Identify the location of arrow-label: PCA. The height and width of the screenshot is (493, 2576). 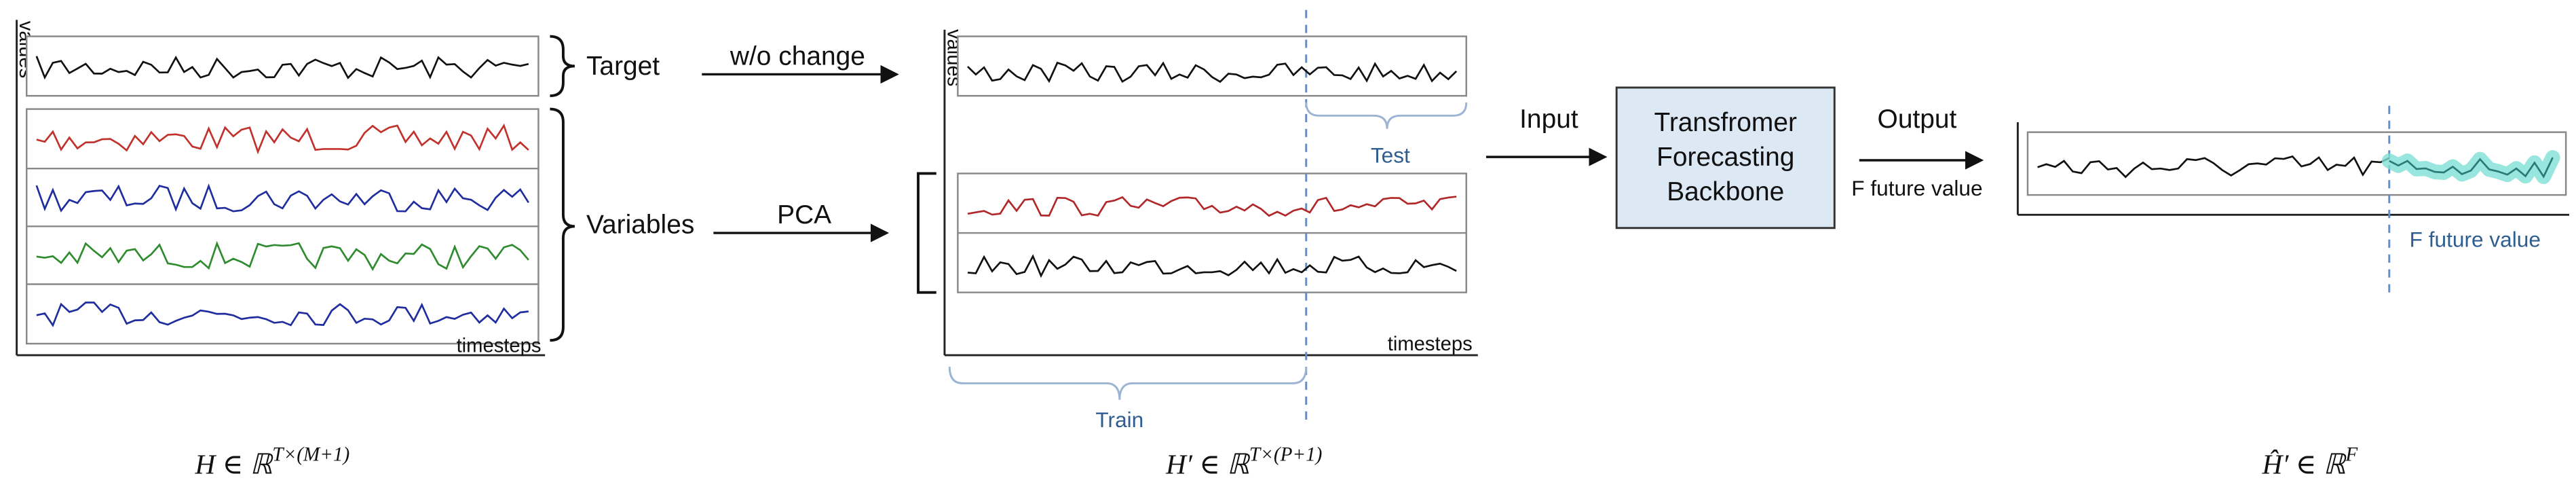
(804, 215).